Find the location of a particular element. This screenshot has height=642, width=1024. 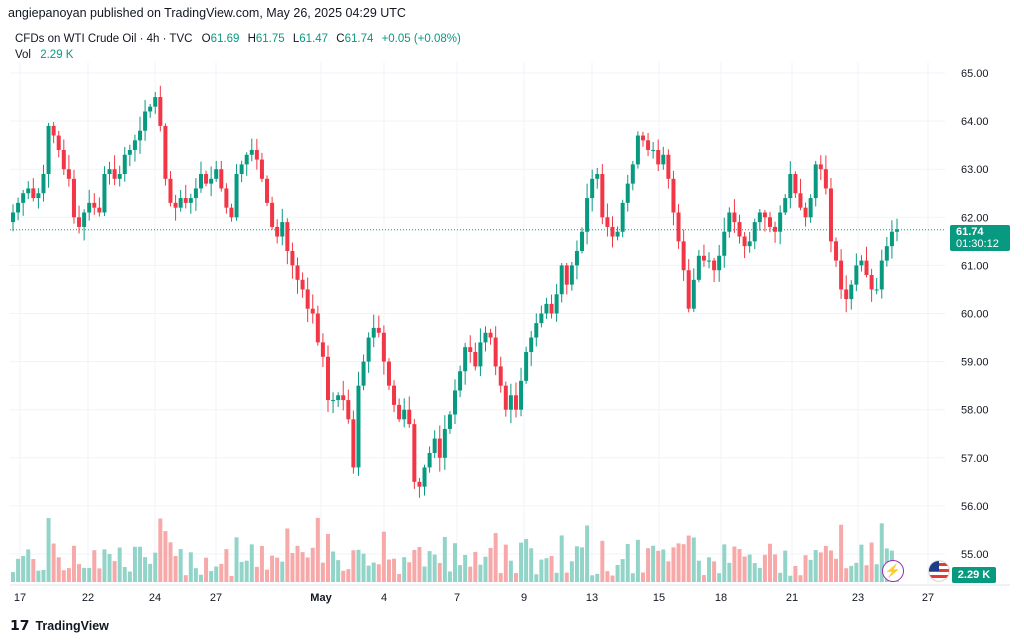

x-tick-label: 9 is located at coordinates (524, 598).